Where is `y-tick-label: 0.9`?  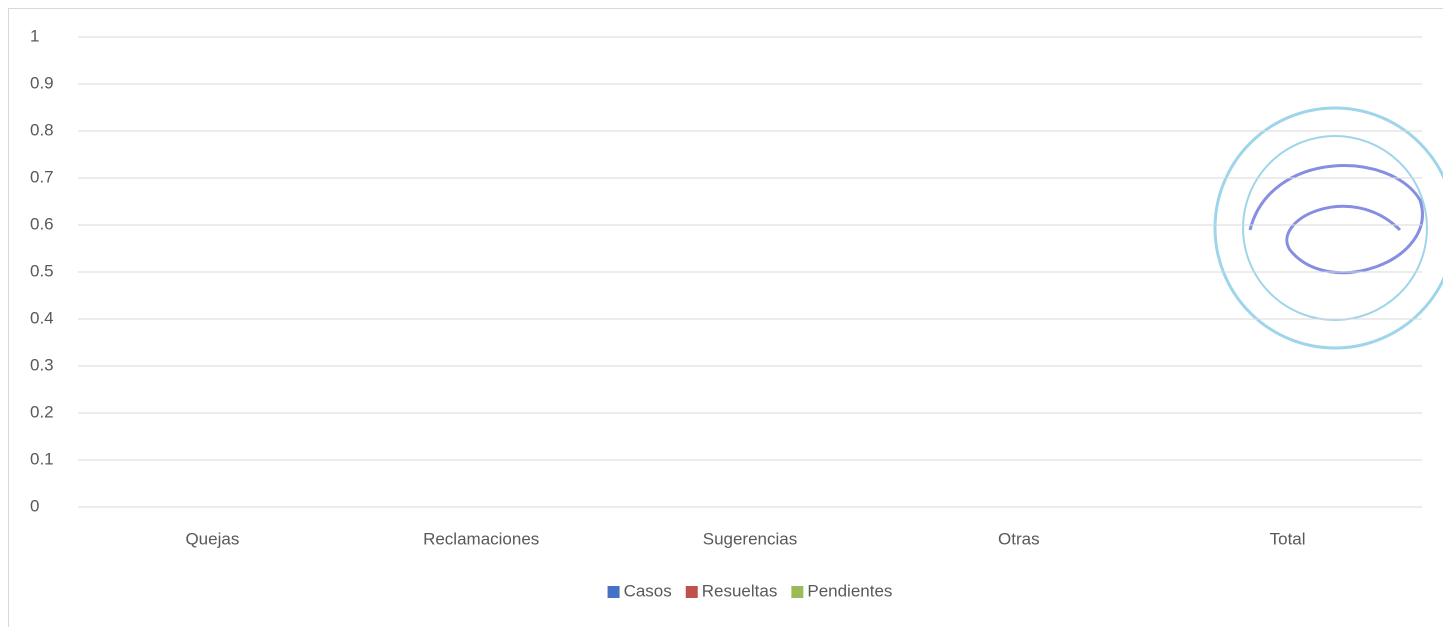 y-tick-label: 0.9 is located at coordinates (42, 82).